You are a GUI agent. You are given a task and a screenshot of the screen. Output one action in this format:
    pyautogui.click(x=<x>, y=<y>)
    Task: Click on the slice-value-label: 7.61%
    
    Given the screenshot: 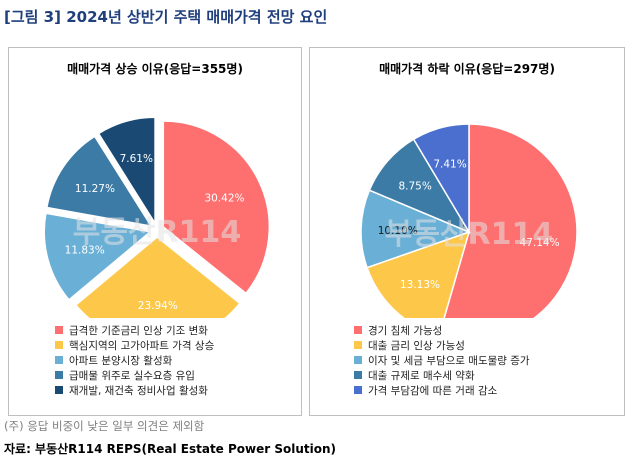 What is the action you would take?
    pyautogui.click(x=136, y=159)
    